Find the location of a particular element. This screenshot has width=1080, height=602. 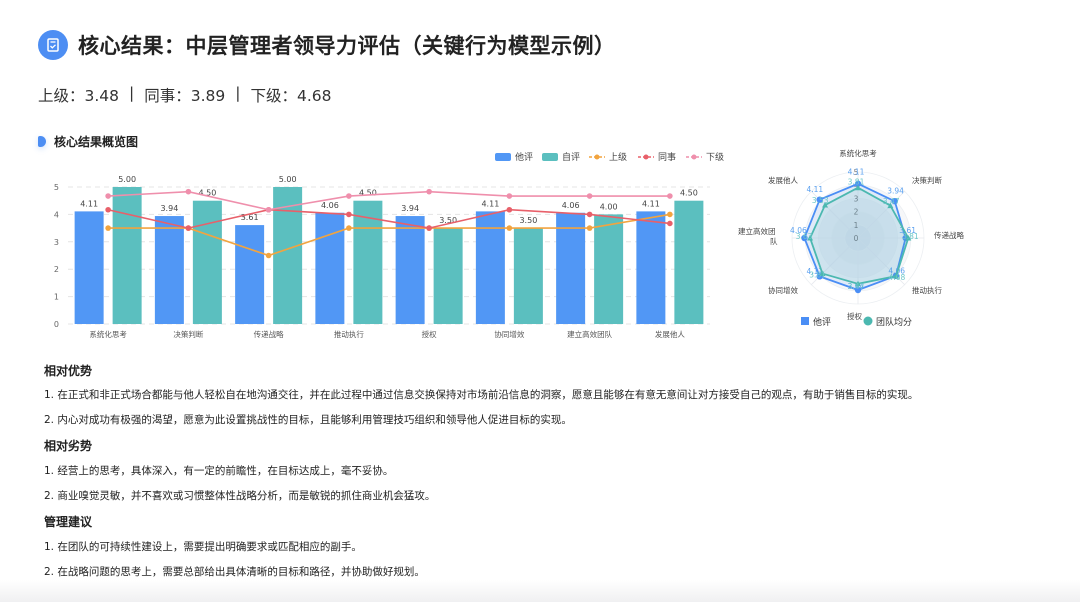

legend-team-swatch is located at coordinates (868, 321).